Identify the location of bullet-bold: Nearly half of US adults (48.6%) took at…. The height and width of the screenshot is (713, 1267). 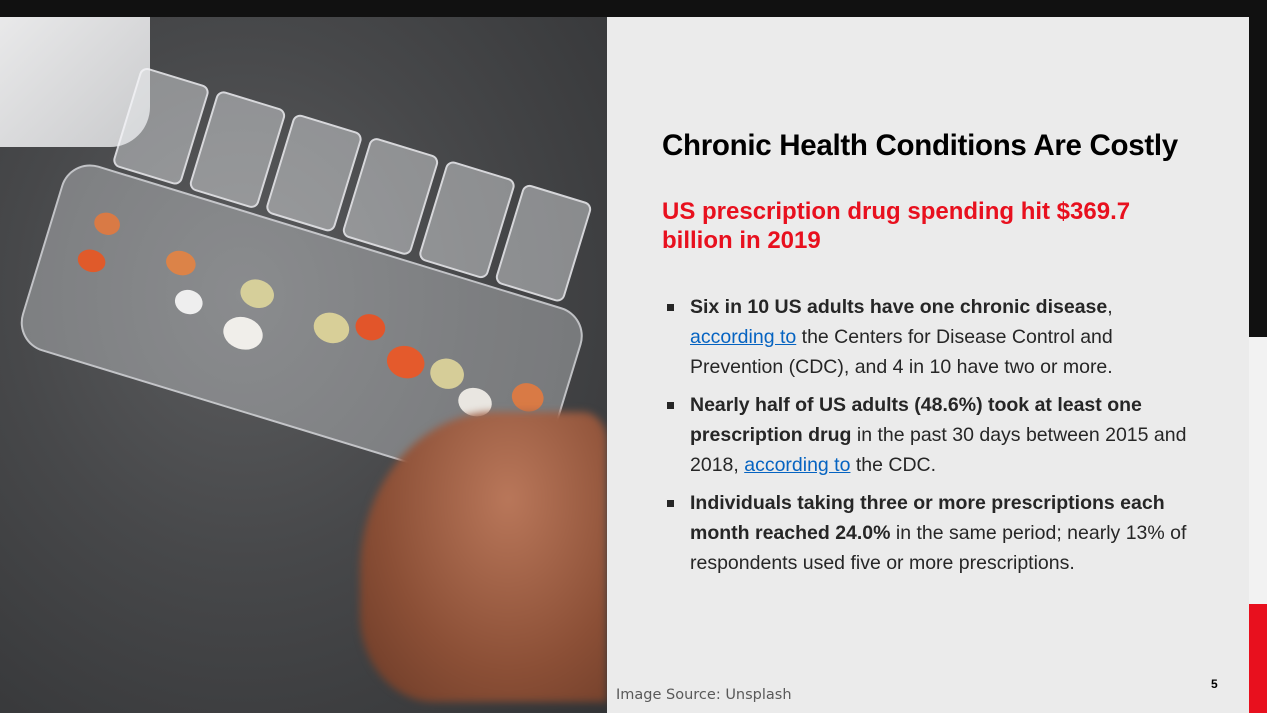
(916, 420).